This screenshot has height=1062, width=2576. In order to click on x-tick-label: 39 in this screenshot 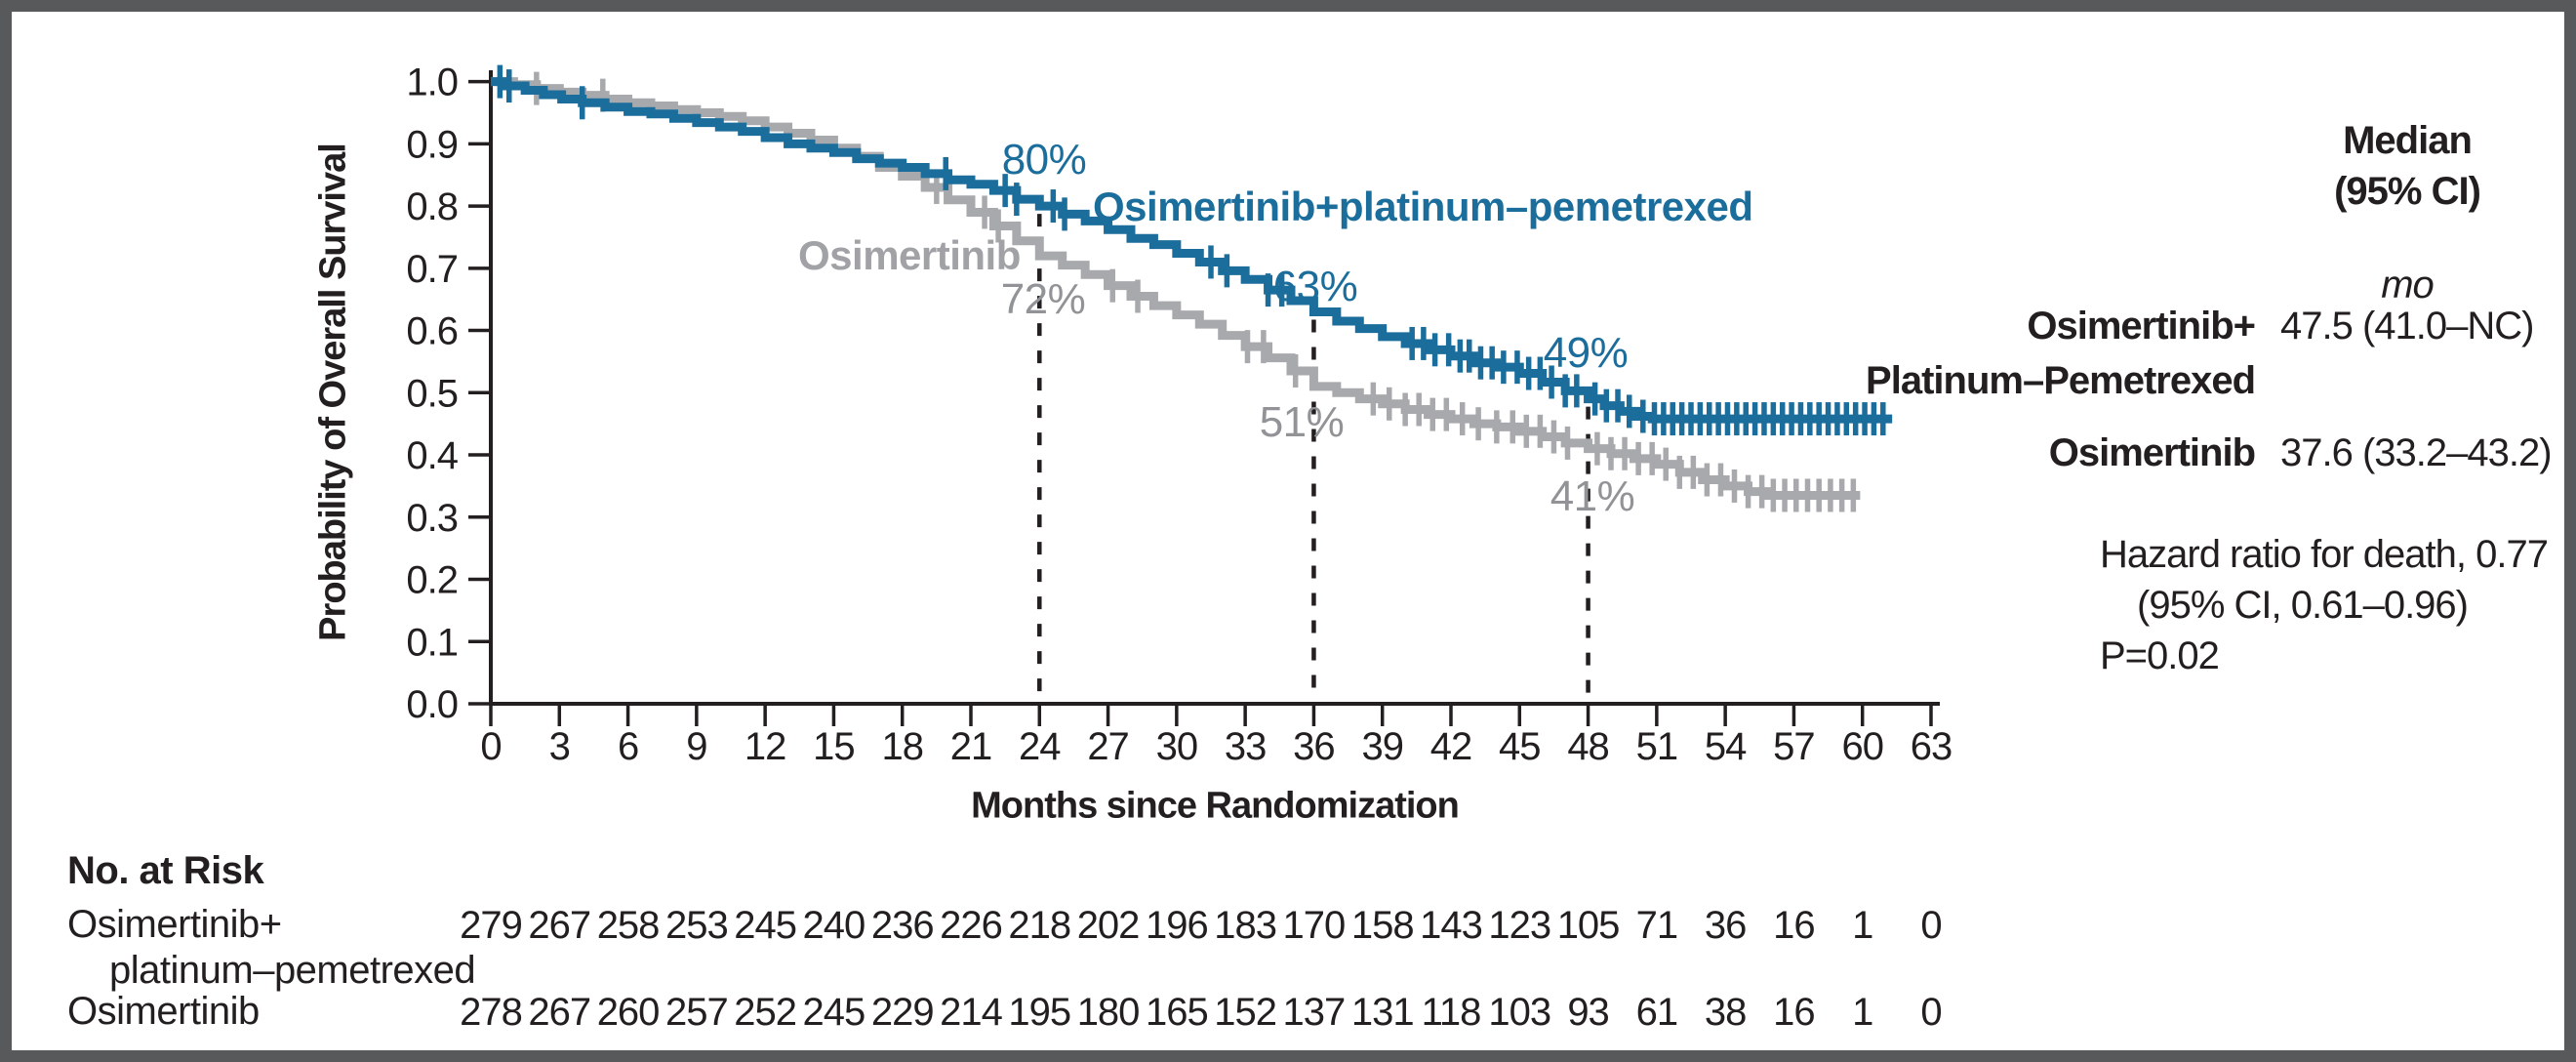, I will do `click(1382, 746)`.